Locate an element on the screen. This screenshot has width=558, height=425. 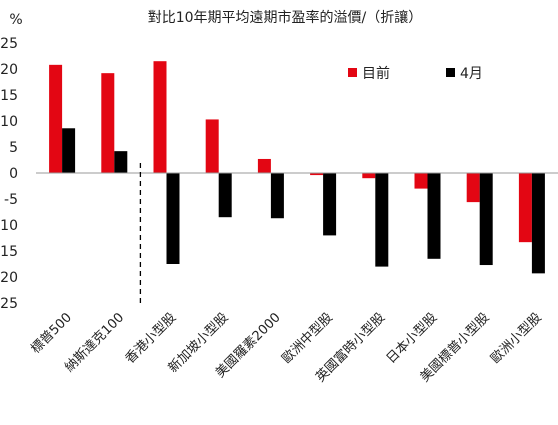
y-tick-label: -20 is located at coordinates (9, 278).